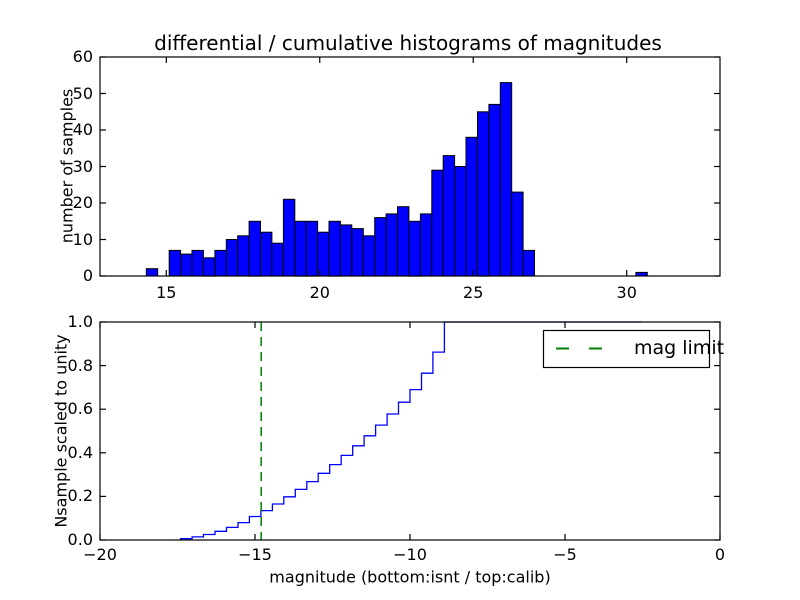 This screenshot has width=800, height=600. Describe the element at coordinates (319, 292) in the screenshot. I see `top-xtick-label: 20` at that location.